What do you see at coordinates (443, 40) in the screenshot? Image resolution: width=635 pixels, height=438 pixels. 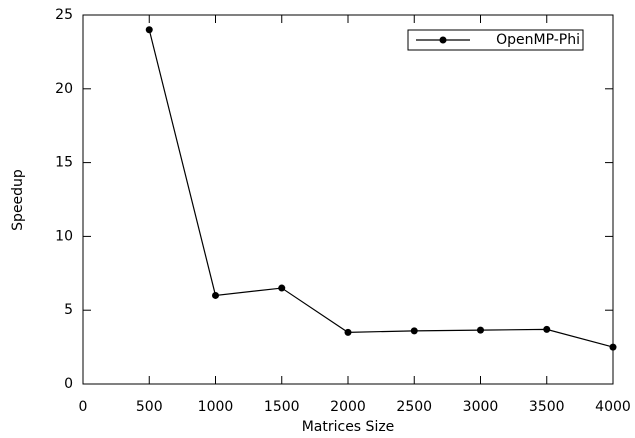 I see `legend-marker` at bounding box center [443, 40].